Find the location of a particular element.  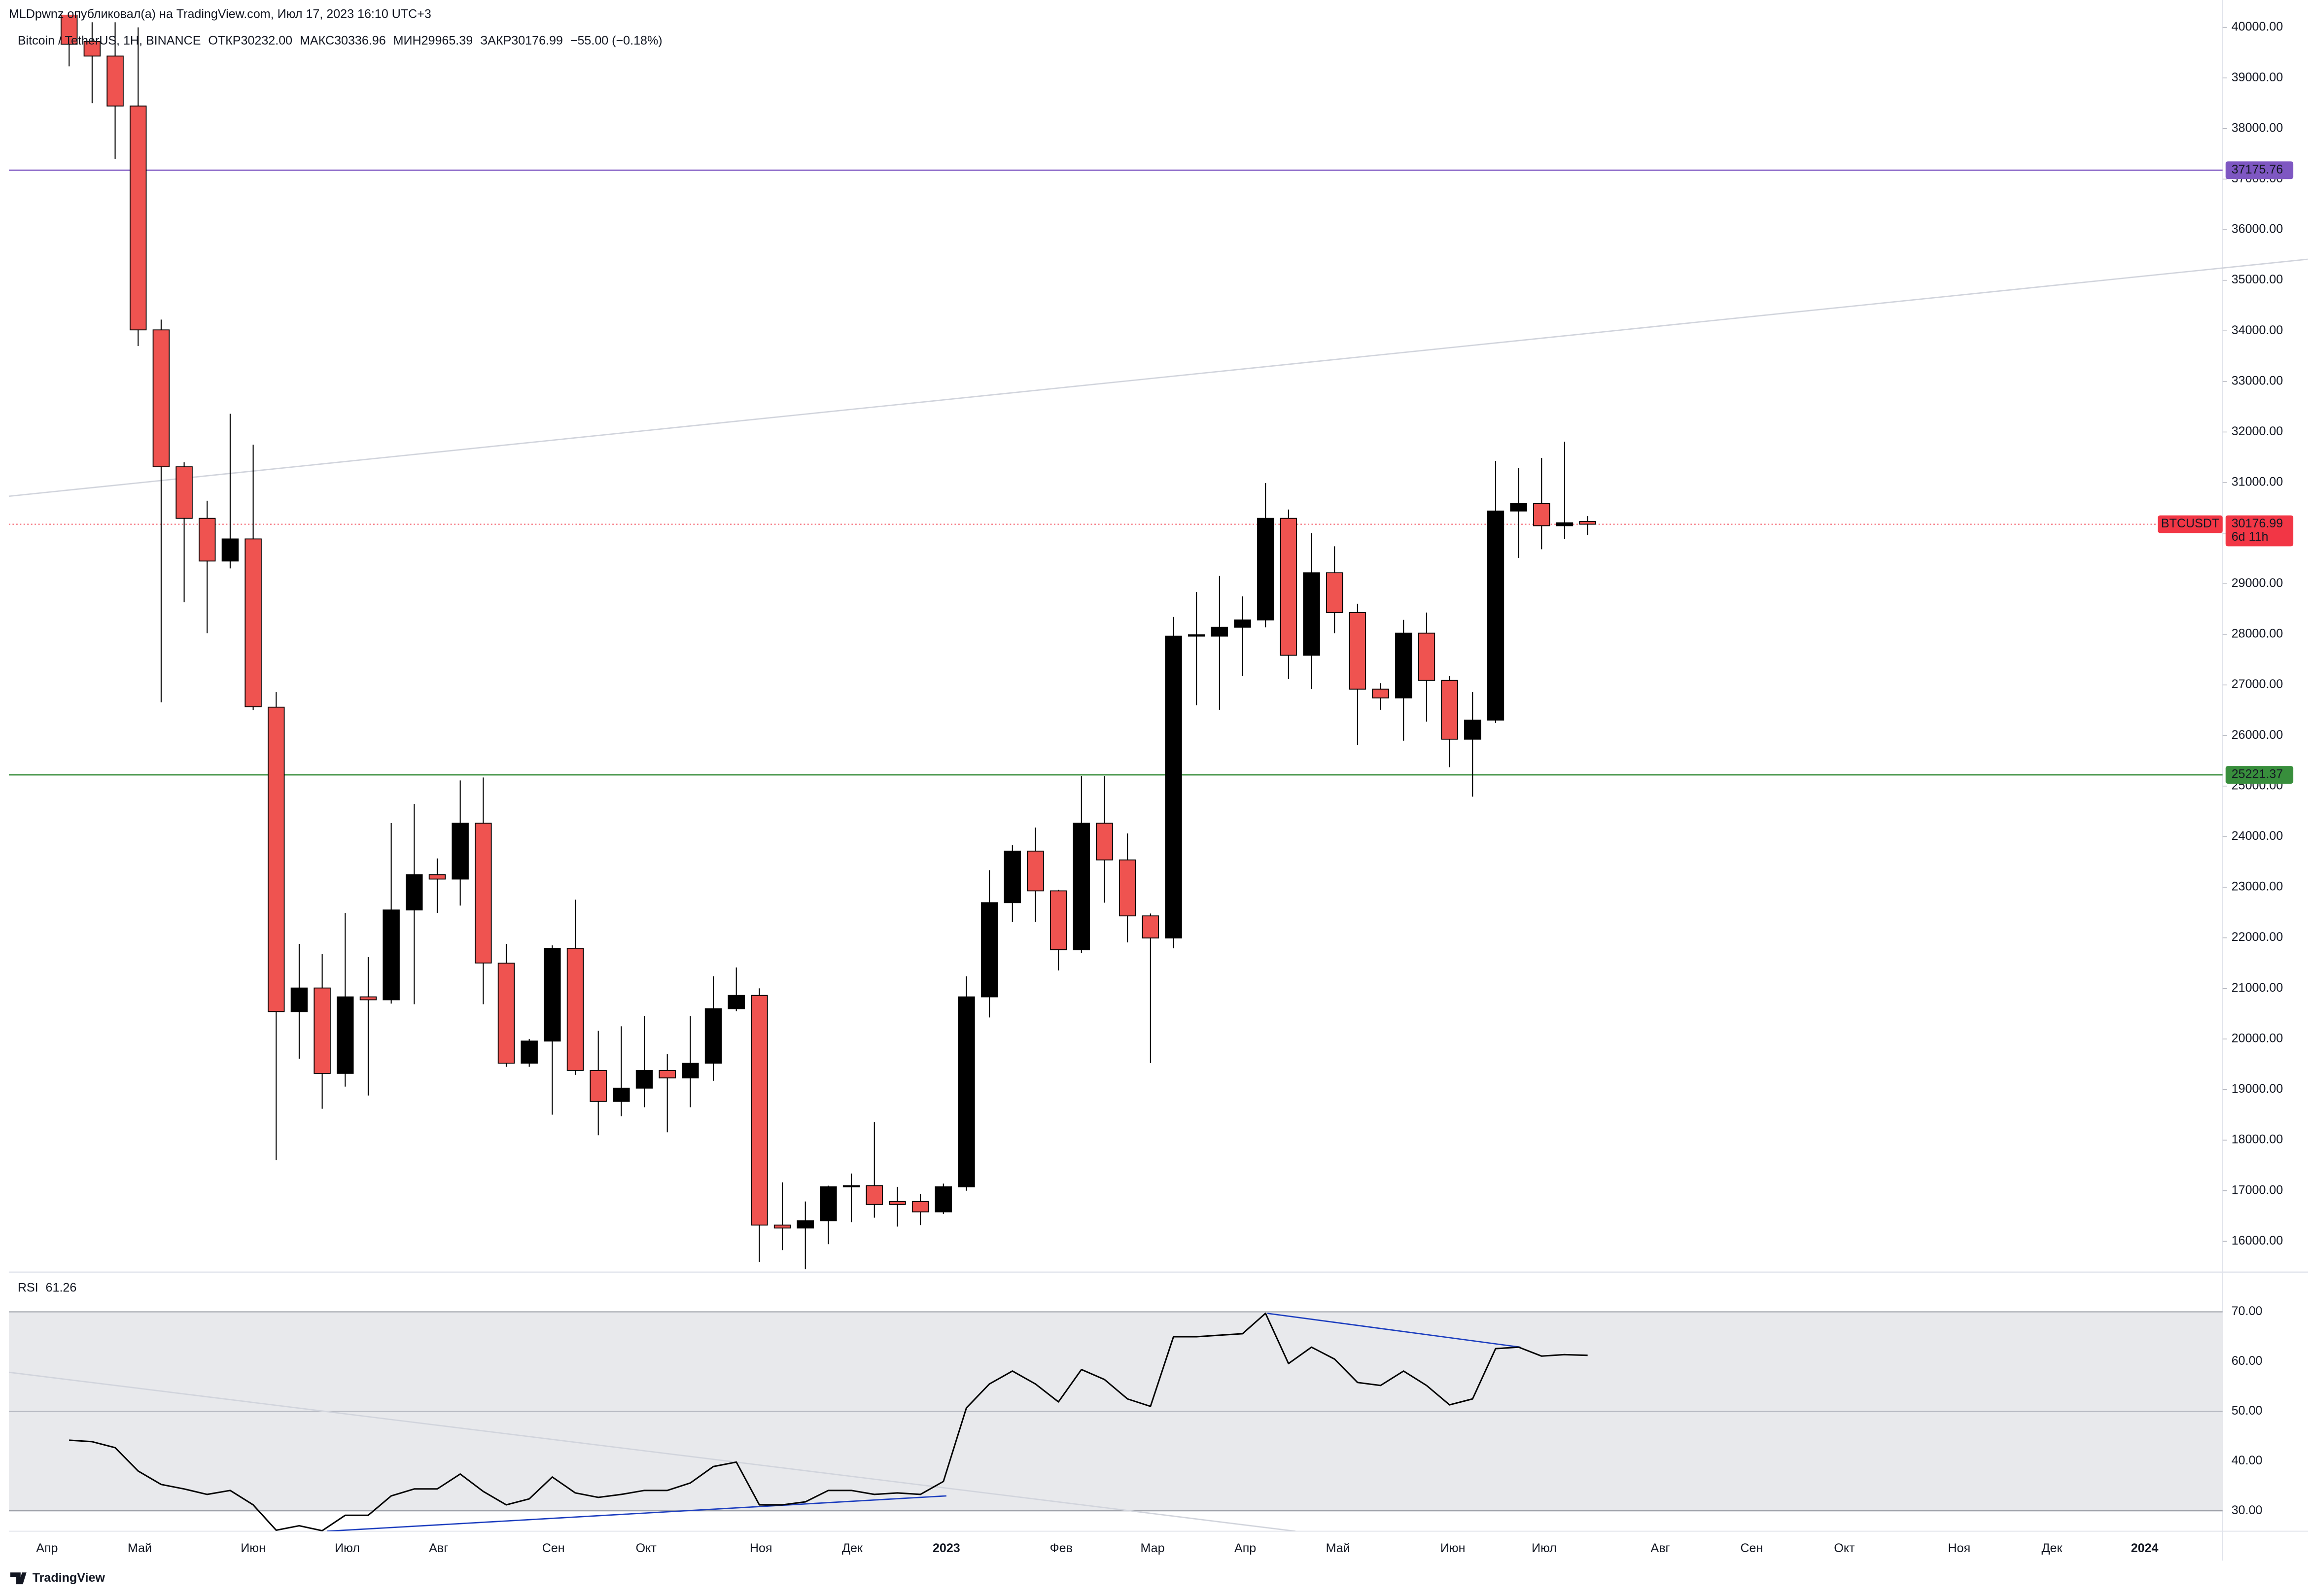

countdown-label: 6d 11h is located at coordinates (2250, 537).